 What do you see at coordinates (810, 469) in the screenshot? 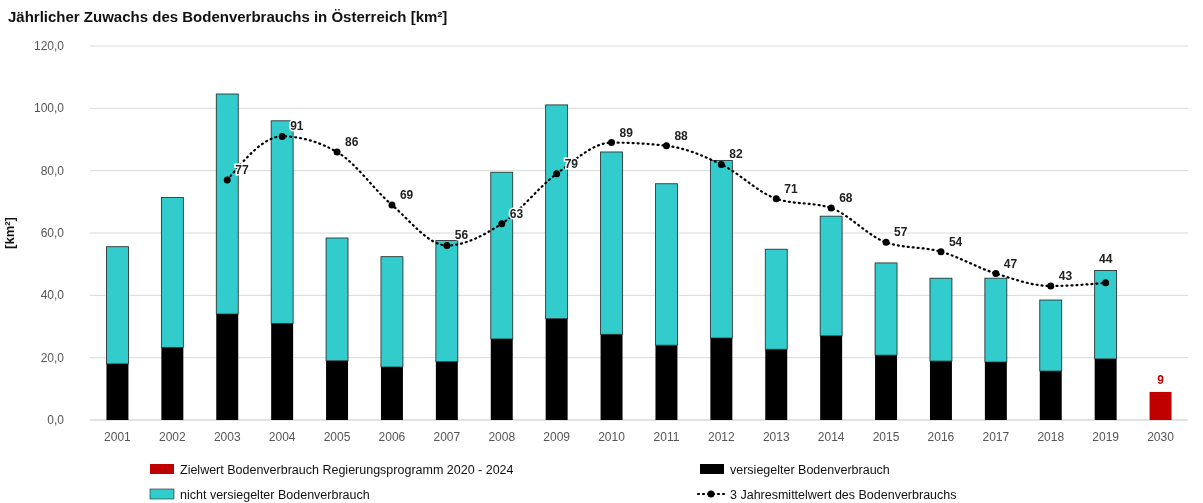
I see `legend-label: versiegelter Bodenverbrauch` at bounding box center [810, 469].